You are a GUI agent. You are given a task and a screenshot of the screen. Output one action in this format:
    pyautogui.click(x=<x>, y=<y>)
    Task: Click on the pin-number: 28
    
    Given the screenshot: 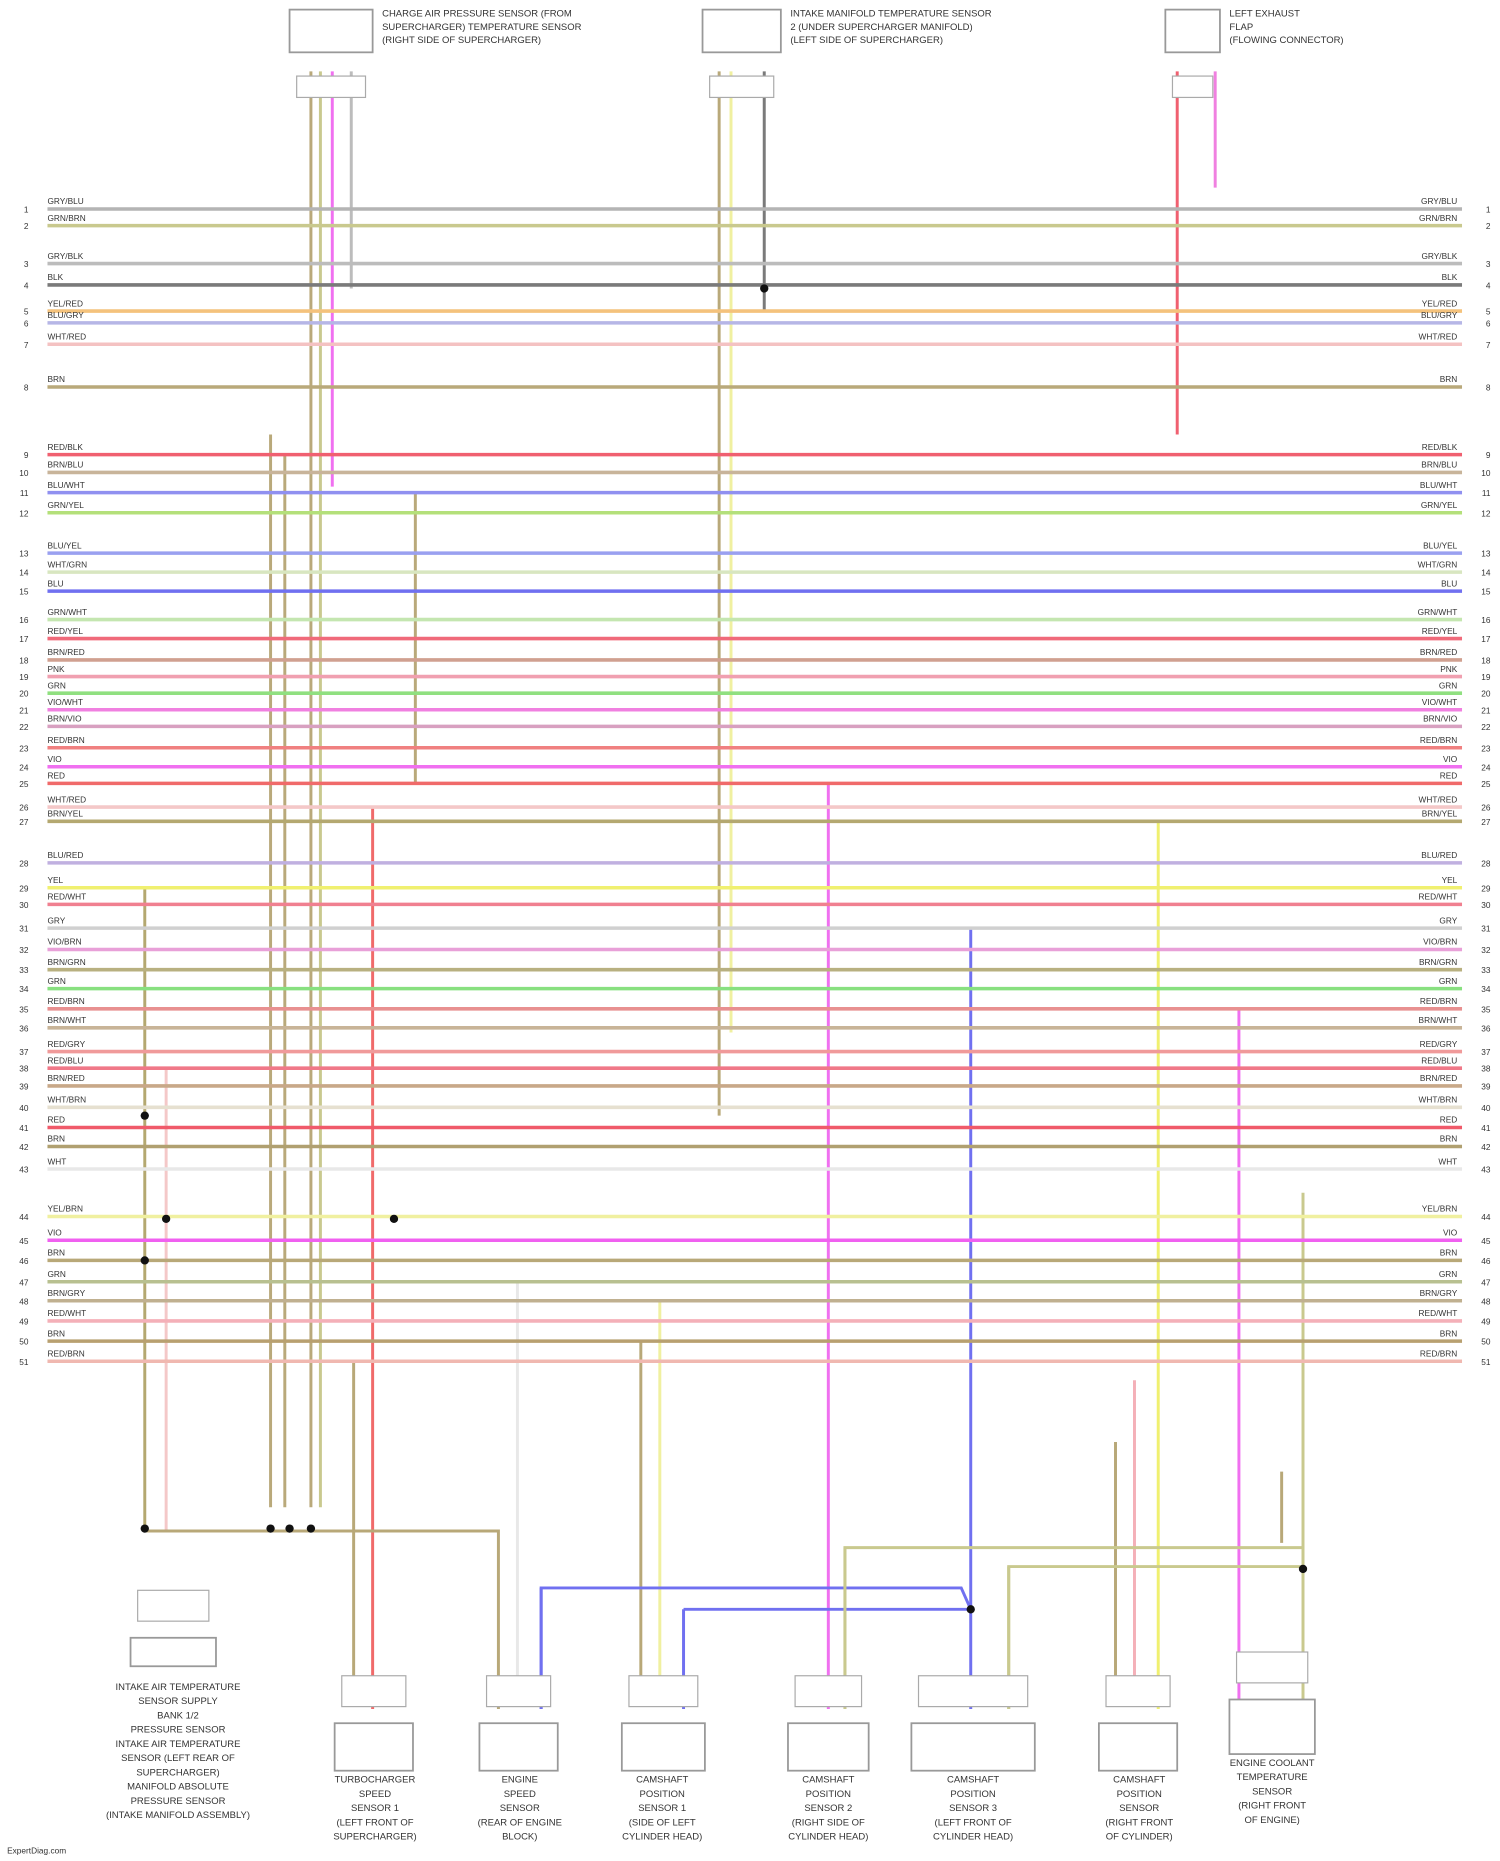 What is the action you would take?
    pyautogui.click(x=24, y=863)
    